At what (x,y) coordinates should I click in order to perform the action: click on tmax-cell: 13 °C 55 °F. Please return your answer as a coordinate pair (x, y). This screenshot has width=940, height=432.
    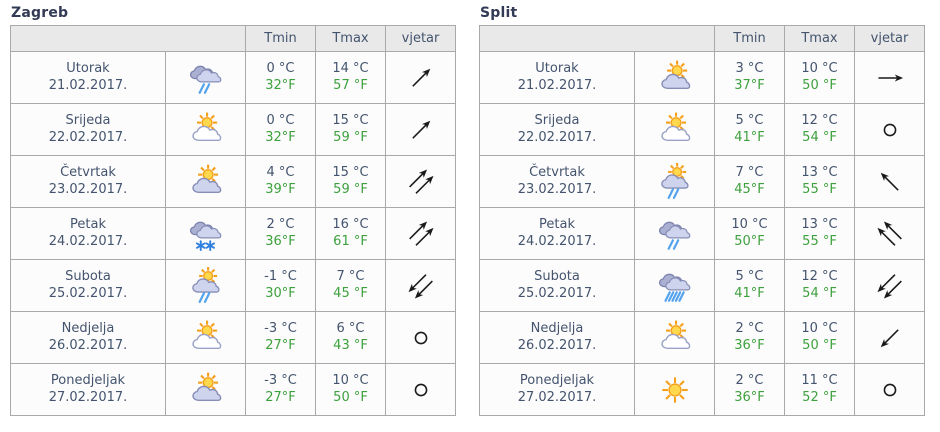
    Looking at the image, I should click on (819, 233).